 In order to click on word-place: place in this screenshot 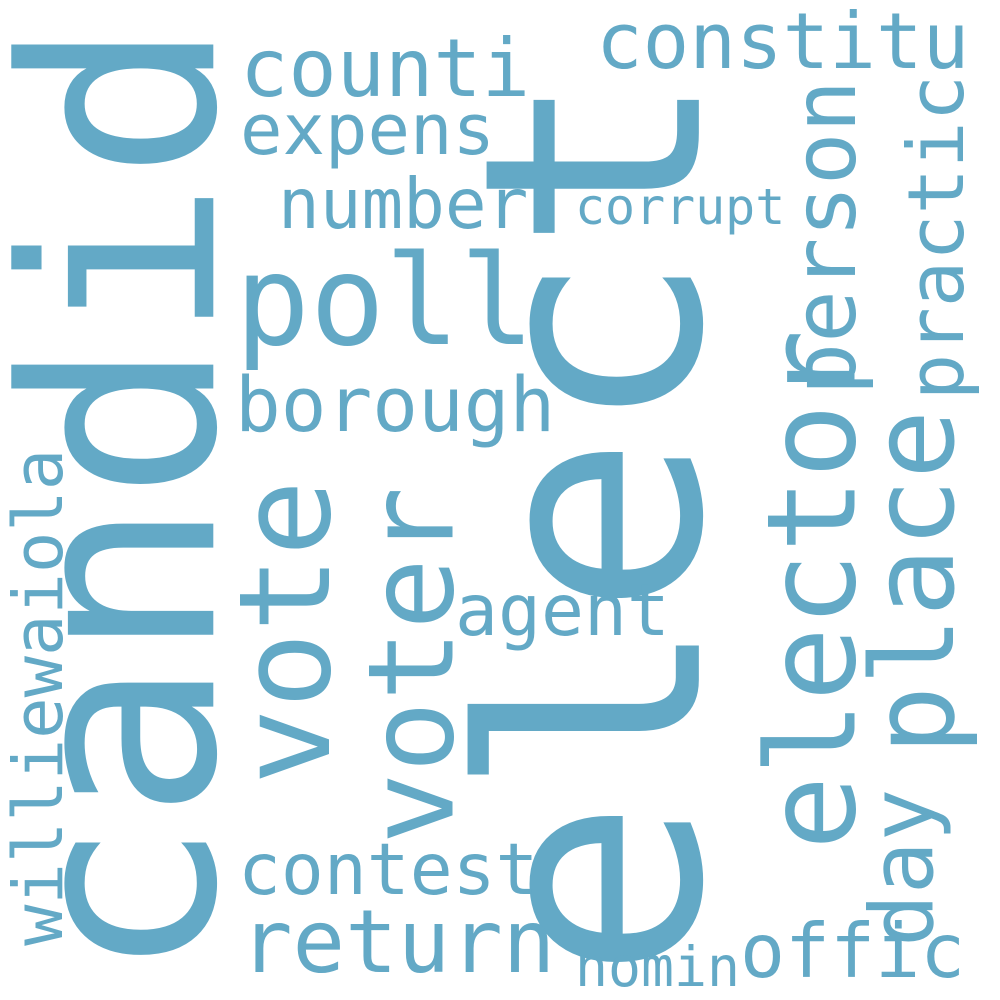, I will do `click(914, 582)`.